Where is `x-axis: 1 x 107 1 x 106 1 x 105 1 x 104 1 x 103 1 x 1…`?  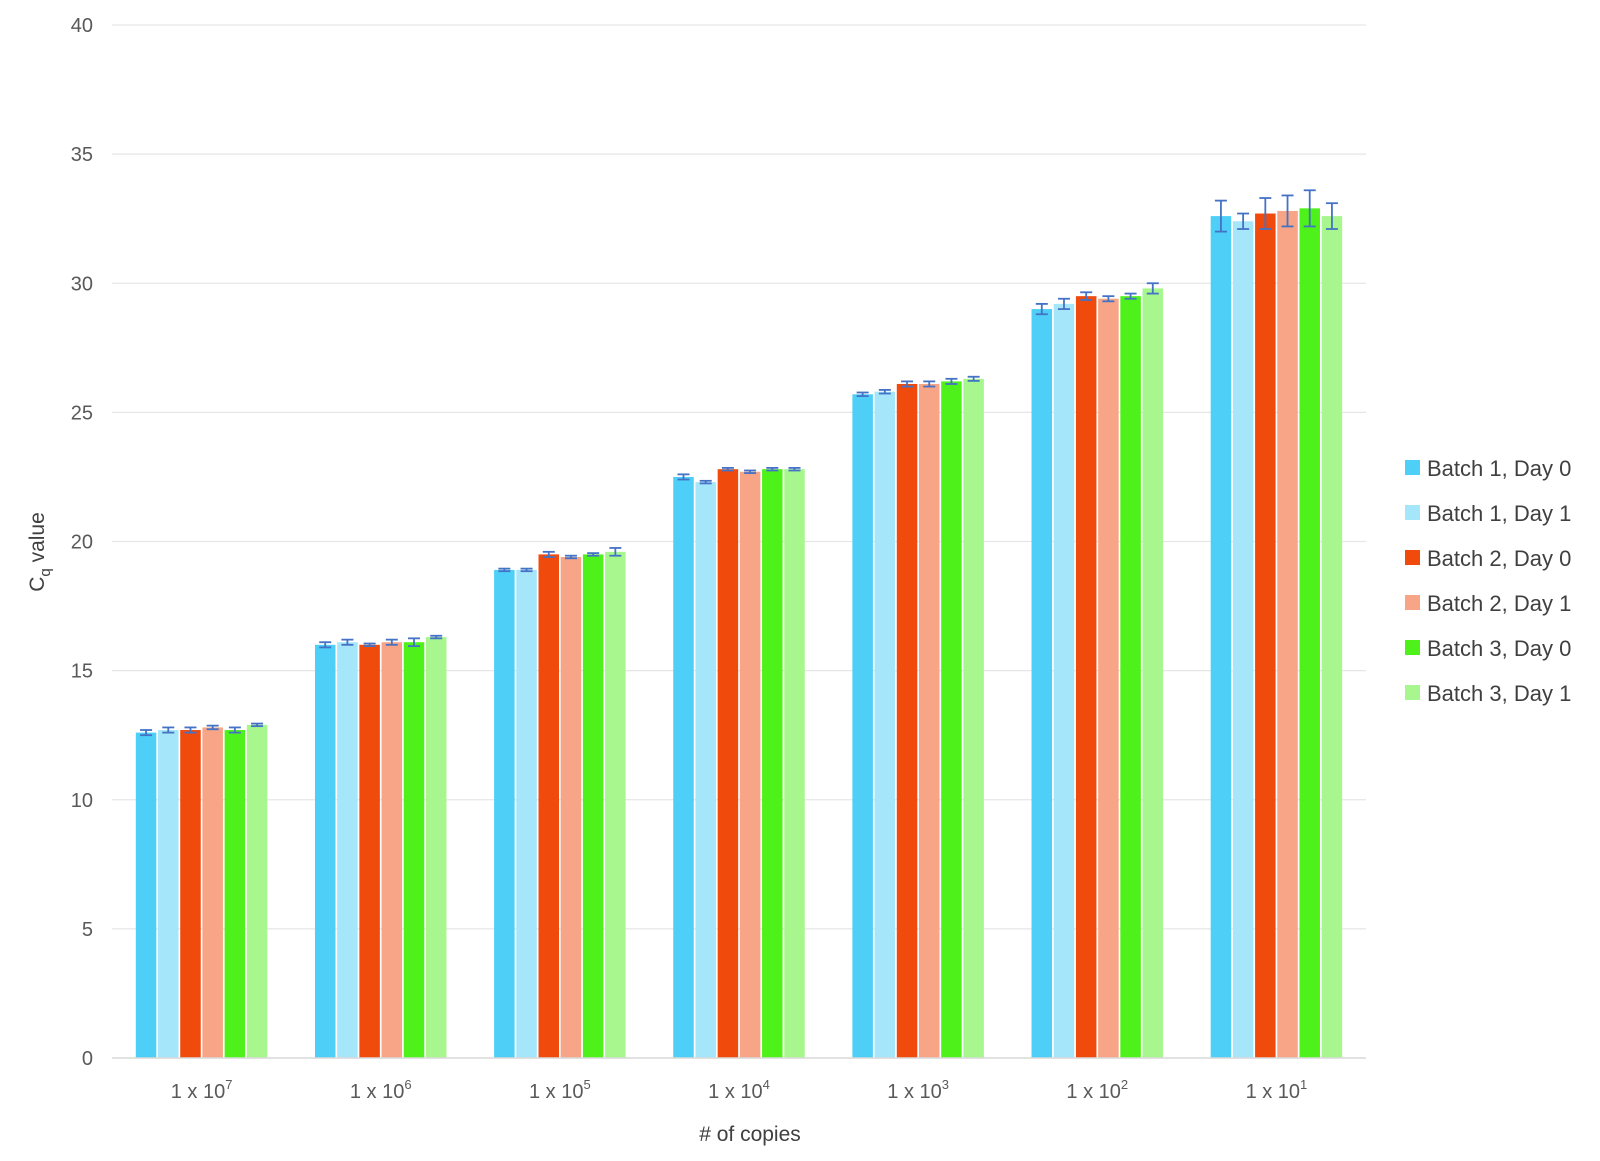 x-axis: 1 x 107 1 x 106 1 x 105 1 x 104 1 x 103 1 x 1… is located at coordinates (739, 1080).